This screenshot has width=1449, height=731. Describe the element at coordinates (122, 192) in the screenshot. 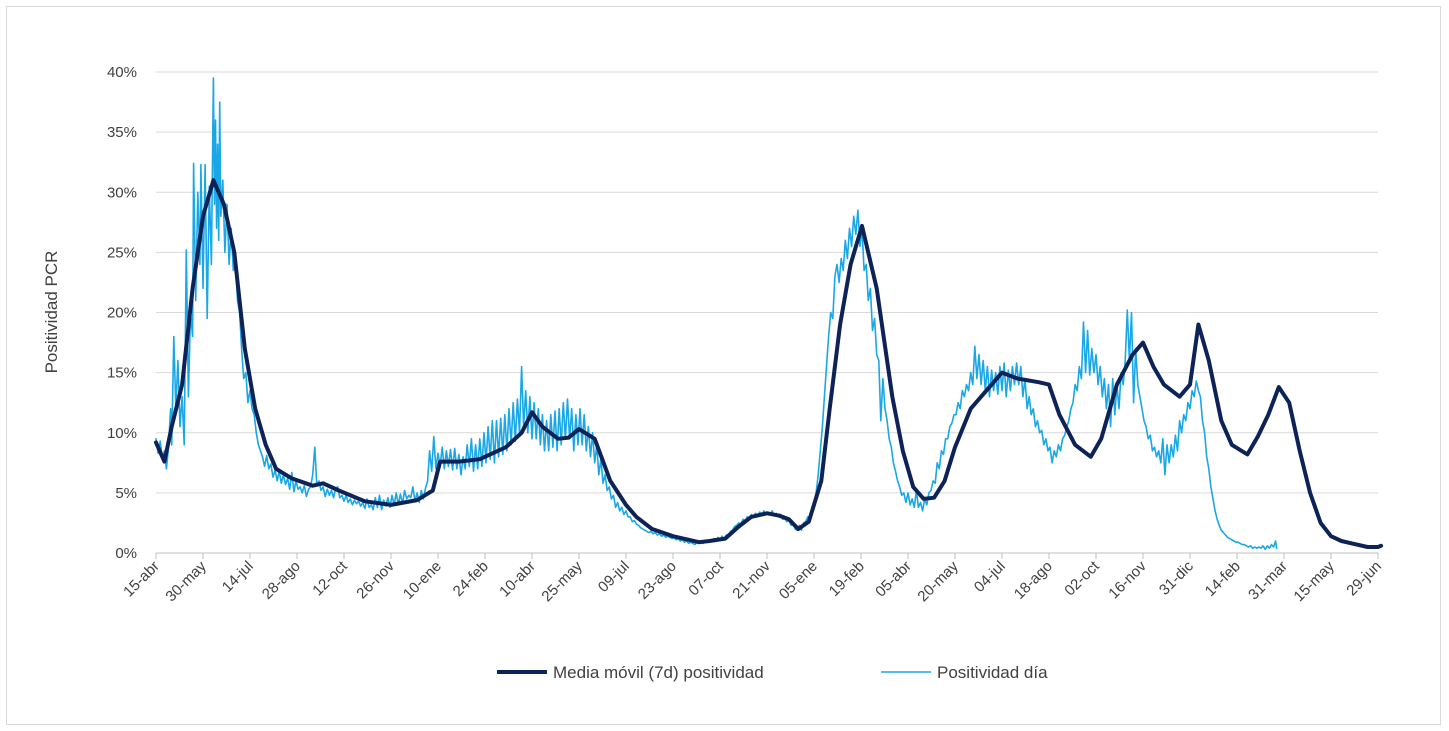

I see `y-tick-label: 30%` at that location.